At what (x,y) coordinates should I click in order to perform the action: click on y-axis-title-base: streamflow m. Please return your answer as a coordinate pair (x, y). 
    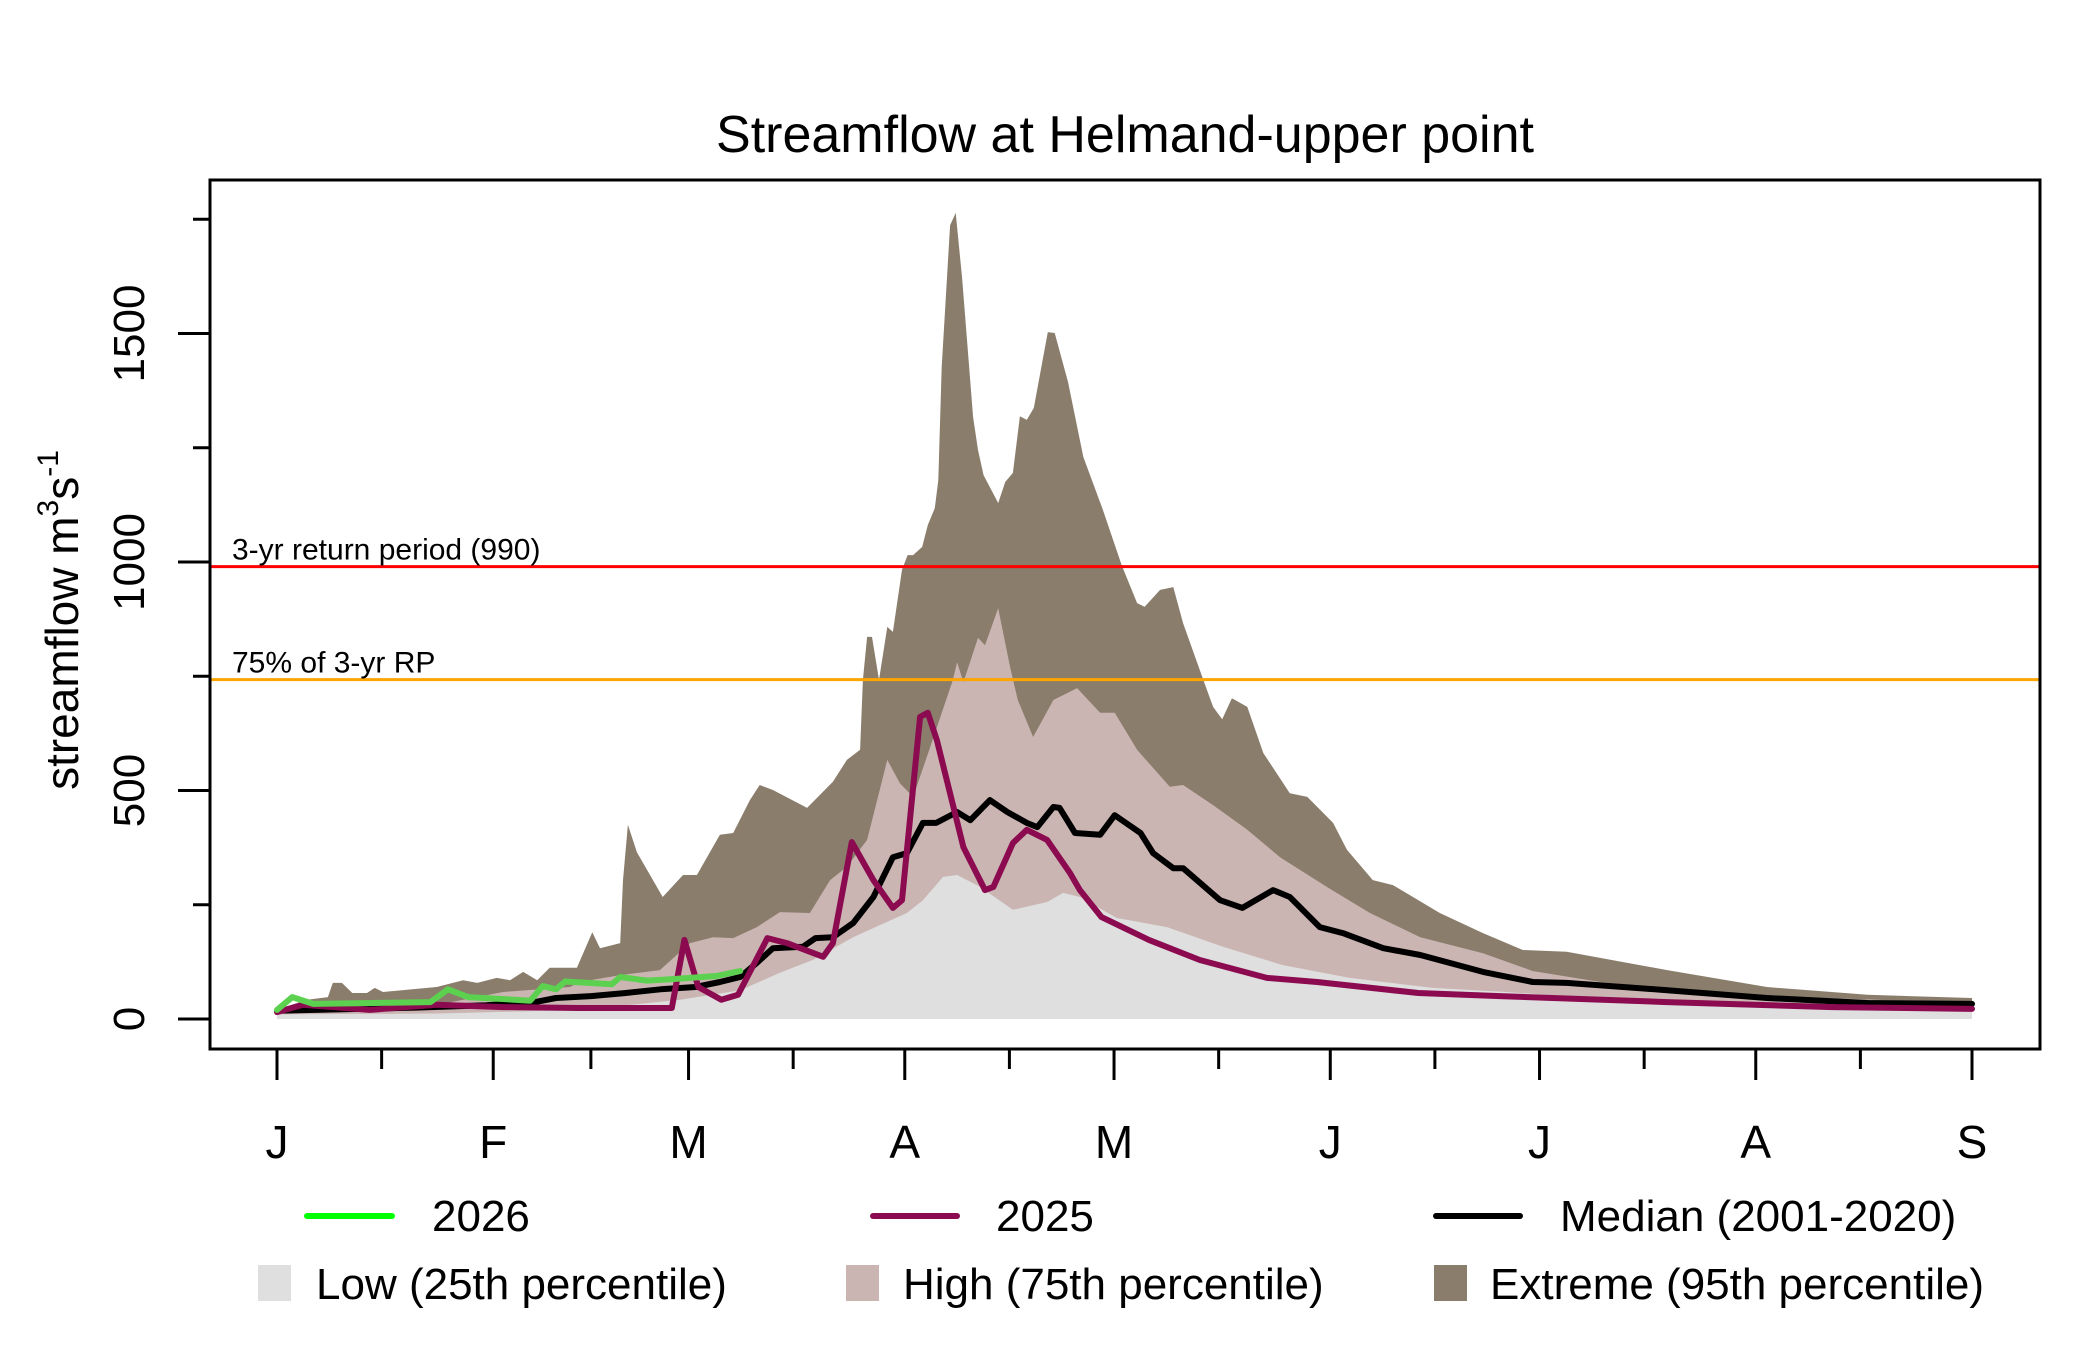
    Looking at the image, I should click on (62, 652).